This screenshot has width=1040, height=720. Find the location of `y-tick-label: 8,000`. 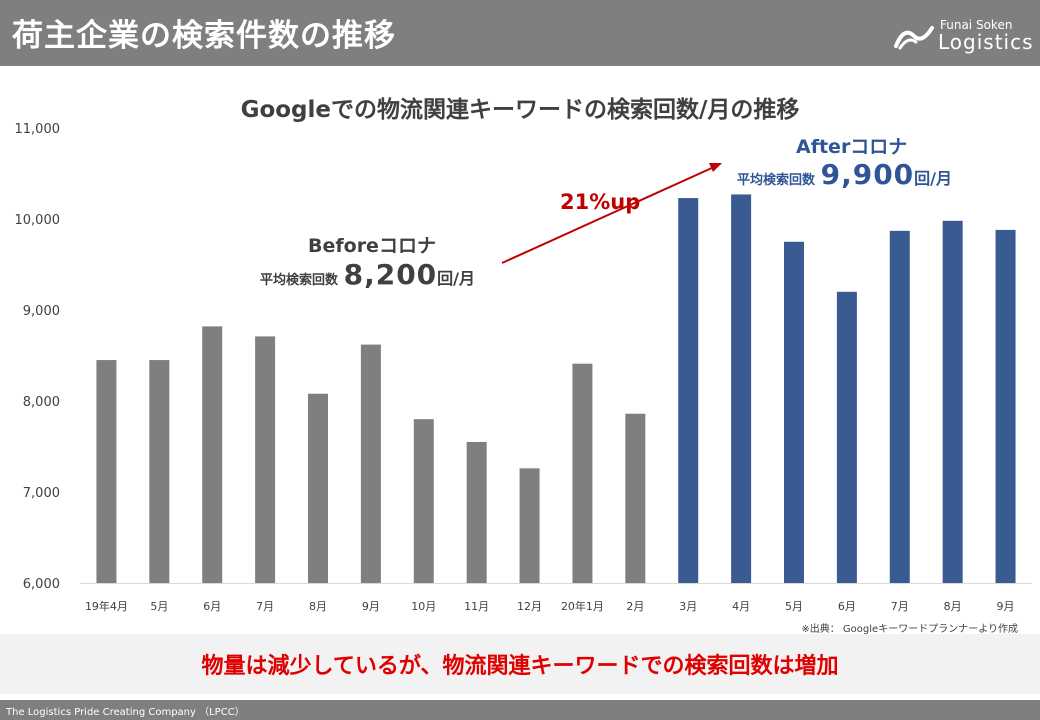

y-tick-label: 8,000 is located at coordinates (41, 402).